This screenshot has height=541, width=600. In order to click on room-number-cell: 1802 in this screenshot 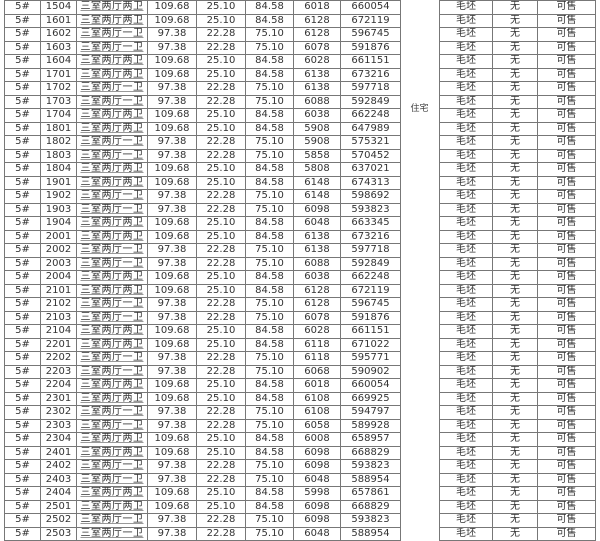, I will do `click(58, 142)`.